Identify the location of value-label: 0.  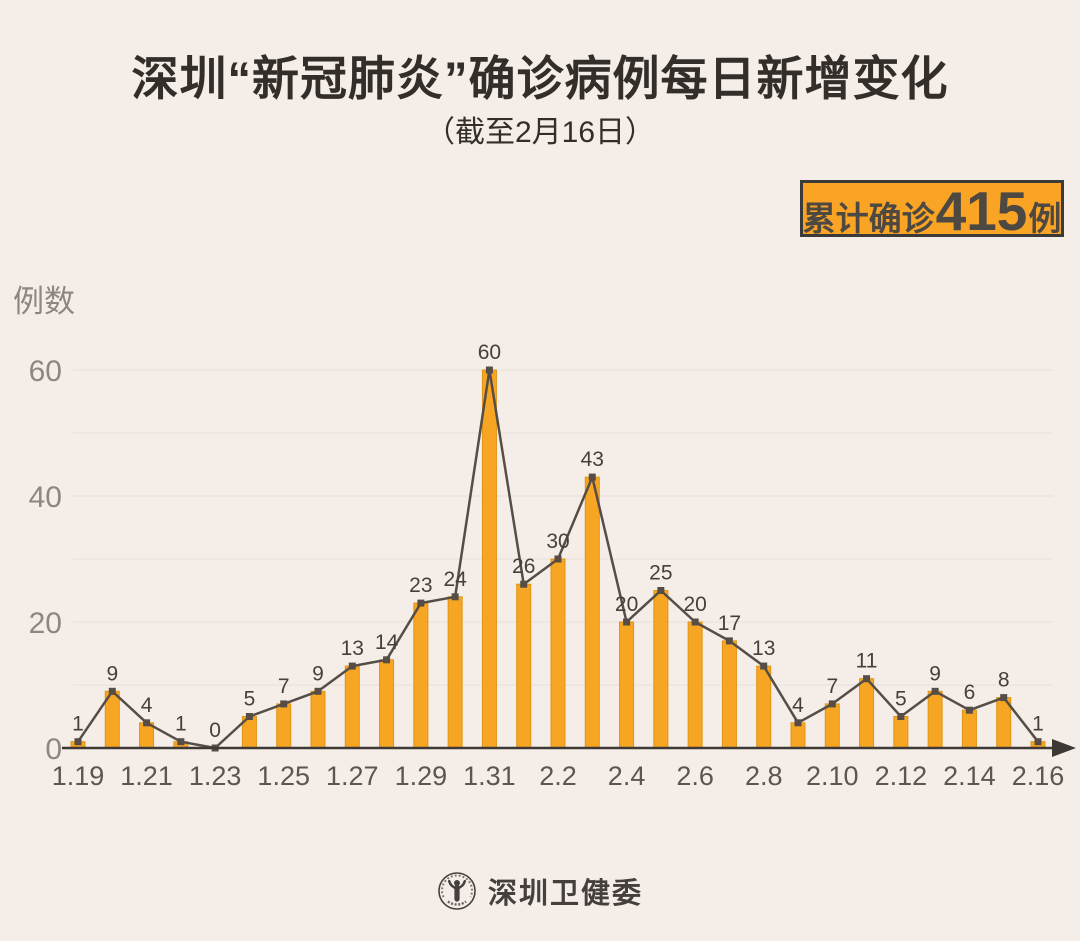
(215, 730).